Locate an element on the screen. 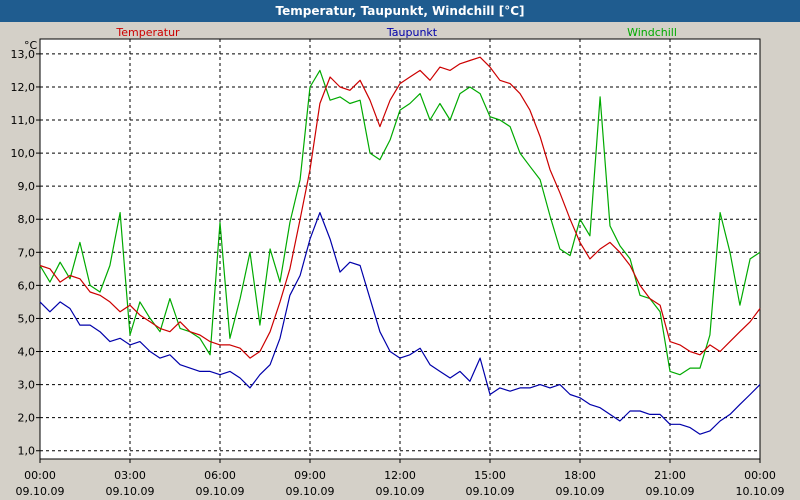 The height and width of the screenshot is (500, 800). x-tick-time-label: 18:00 is located at coordinates (580, 475).